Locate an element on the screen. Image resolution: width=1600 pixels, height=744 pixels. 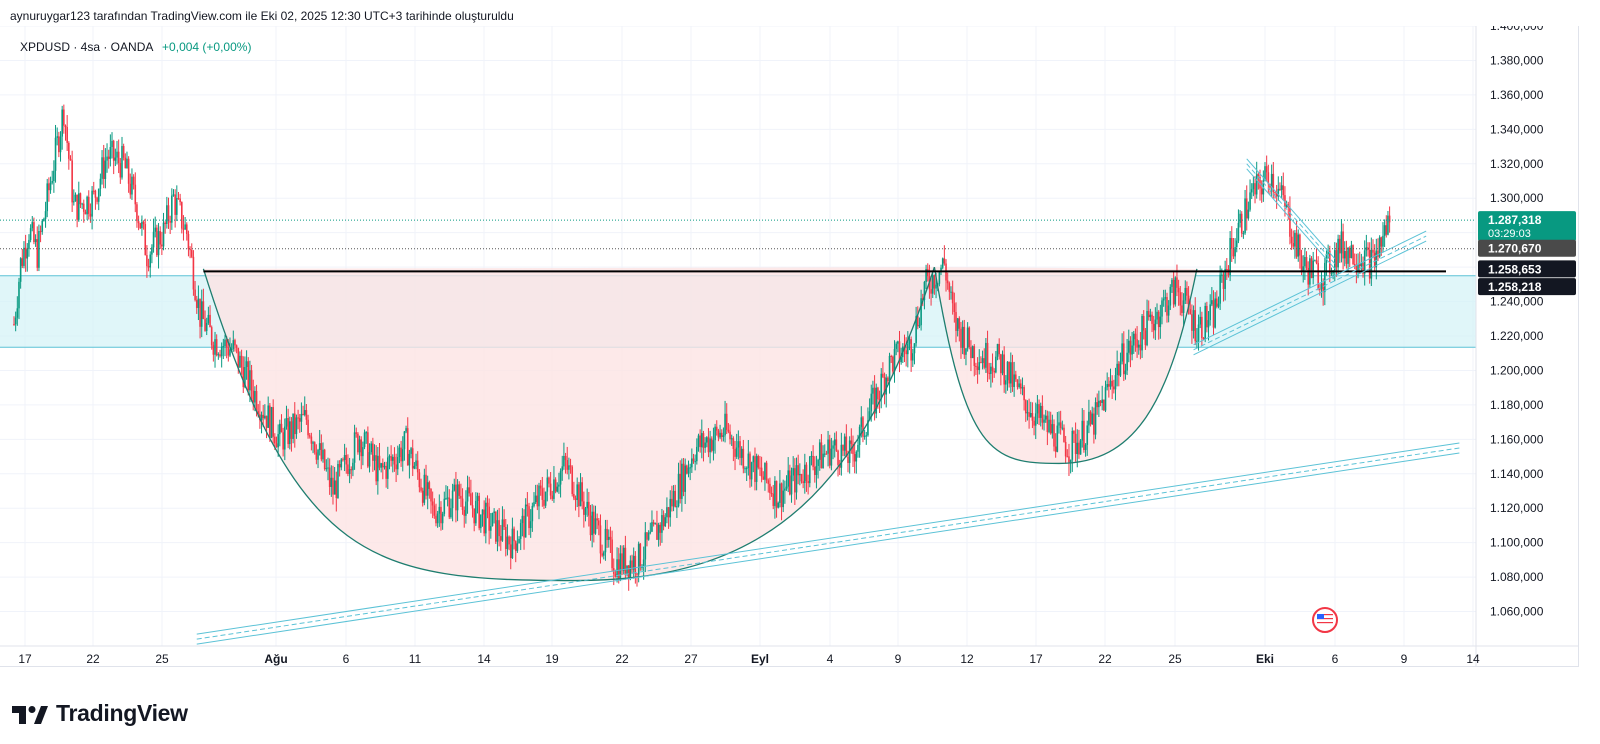
price-tick-label: 1.200,000 is located at coordinates (1517, 370).